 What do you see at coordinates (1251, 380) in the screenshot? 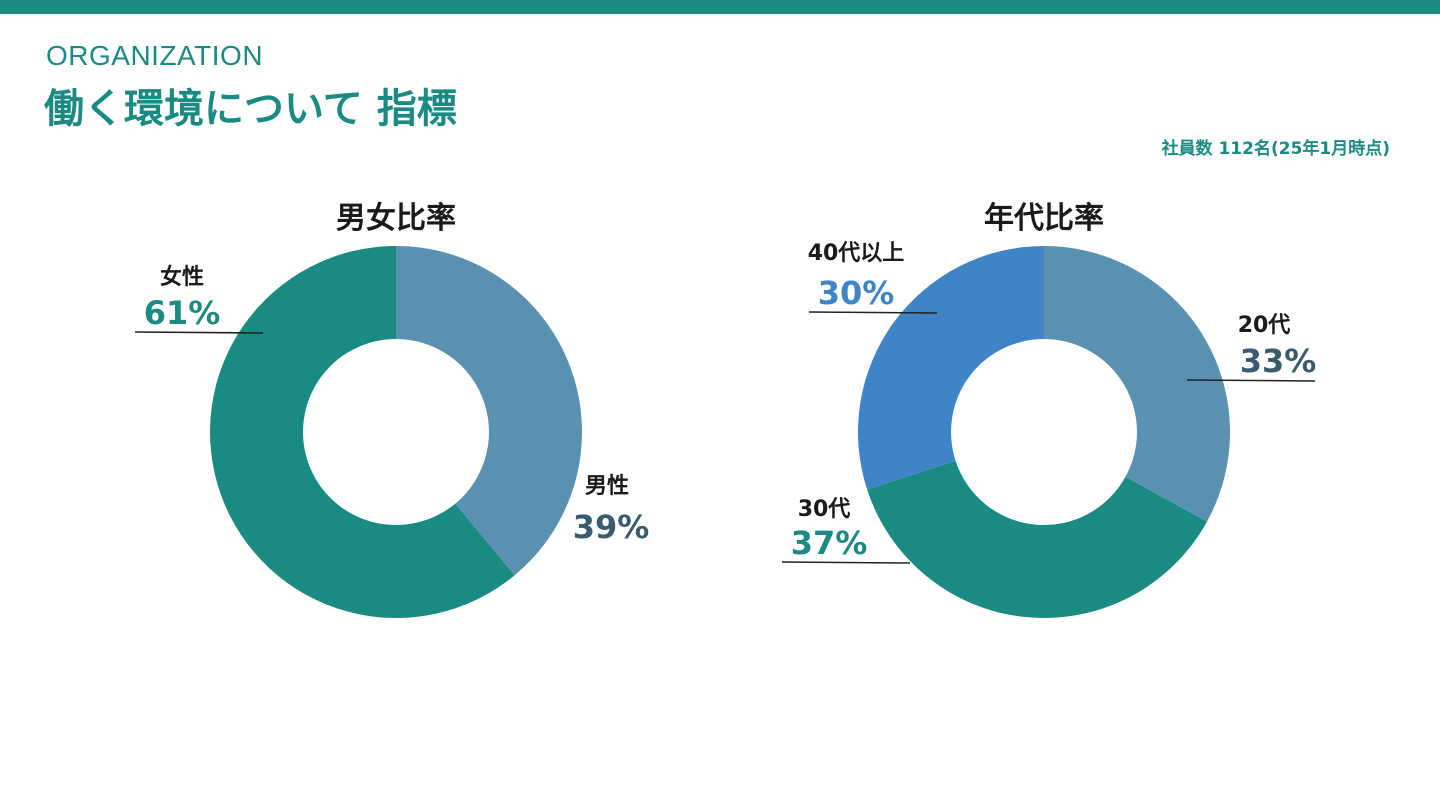
I see `leader-line-20s` at bounding box center [1251, 380].